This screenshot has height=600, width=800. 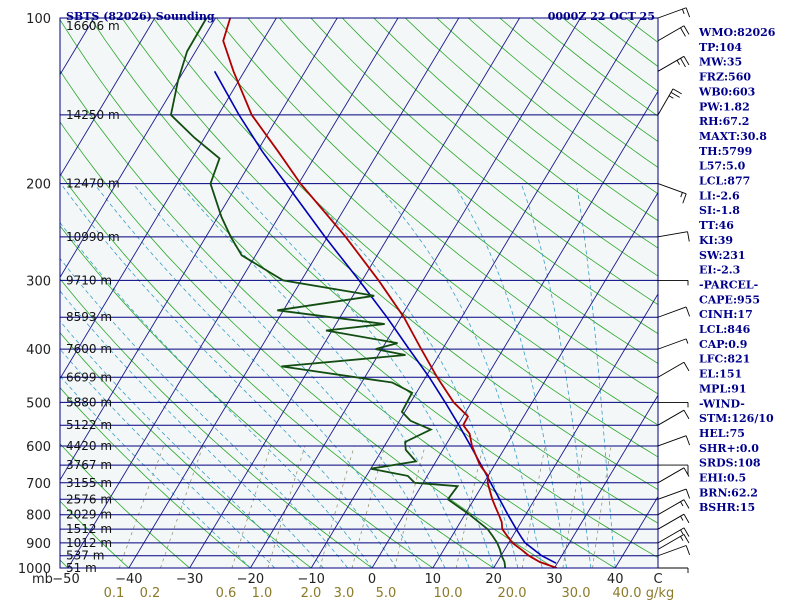 What do you see at coordinates (736, 418) in the screenshot?
I see `sounding-index: STM:126/10` at bounding box center [736, 418].